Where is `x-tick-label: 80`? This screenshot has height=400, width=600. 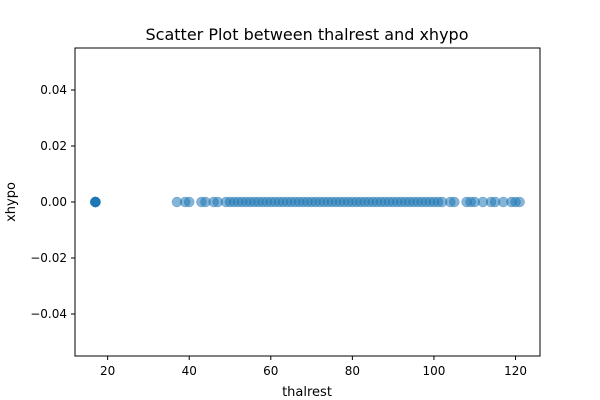
x-tick-label: 80 is located at coordinates (352, 371).